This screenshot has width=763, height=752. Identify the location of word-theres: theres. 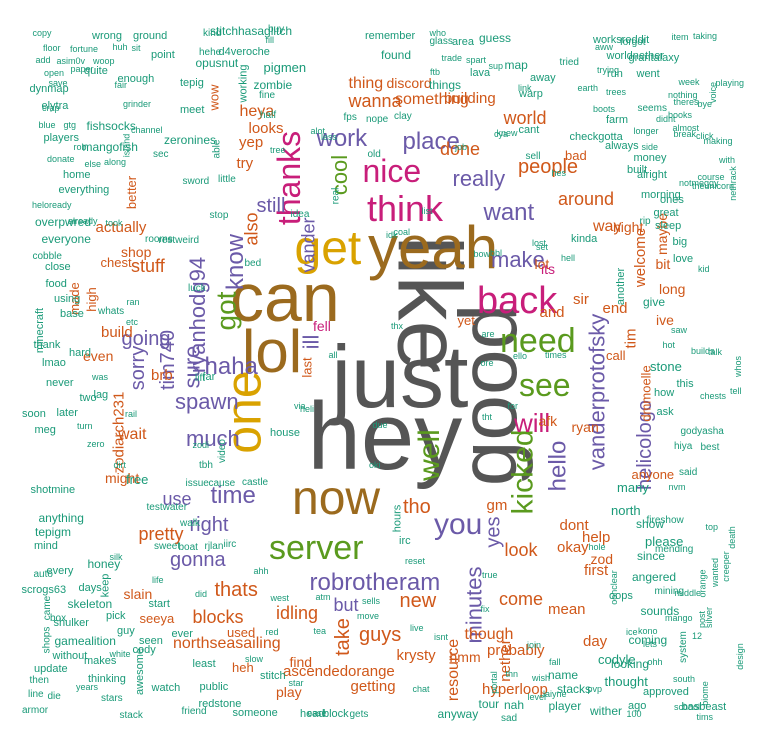
(686, 101).